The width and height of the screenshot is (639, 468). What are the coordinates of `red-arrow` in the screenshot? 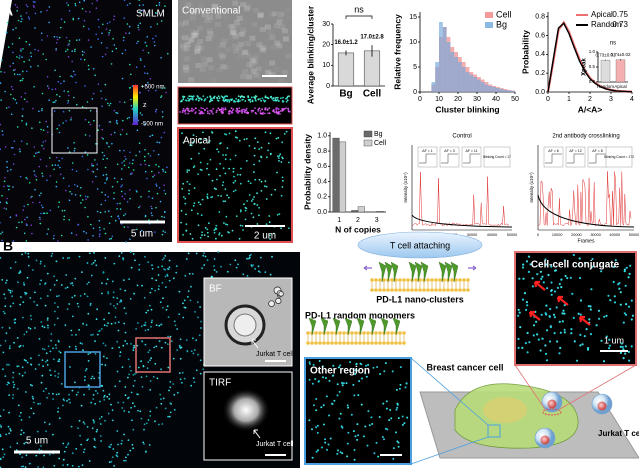 It's located at (562, 300).